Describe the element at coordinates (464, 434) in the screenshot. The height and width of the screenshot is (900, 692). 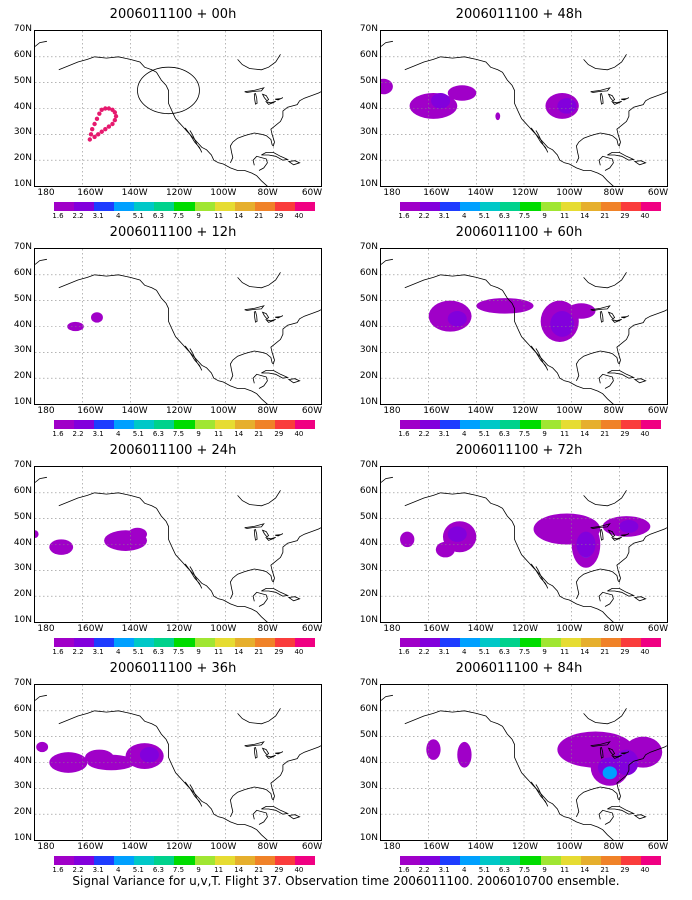
I see `colorbar-label: 4` at that location.